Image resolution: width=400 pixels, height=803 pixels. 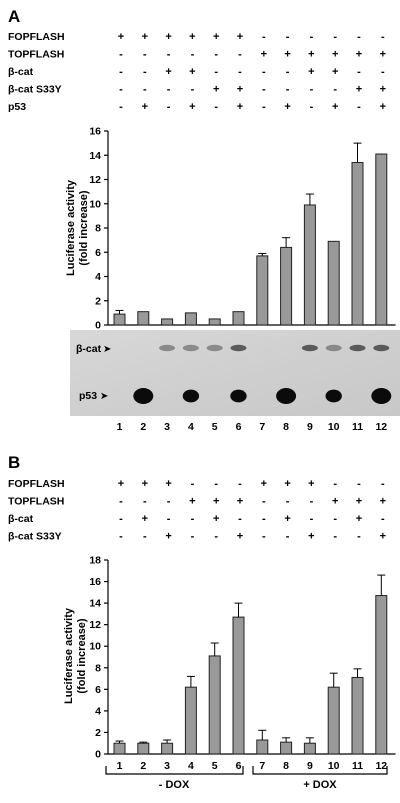 I want to click on panel-b-lane-numbers: 1 2 3 4 5 6 7 8 9 10 11 12, so click(x=252, y=766).